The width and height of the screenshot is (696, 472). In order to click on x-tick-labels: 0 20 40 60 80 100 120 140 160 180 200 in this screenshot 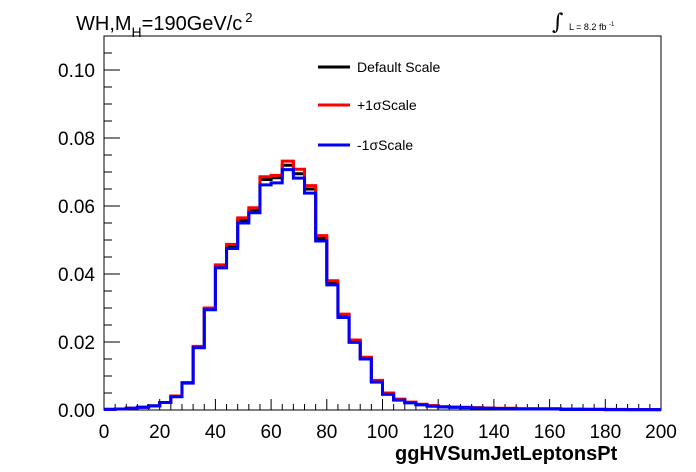, I will do `click(388, 432)`.